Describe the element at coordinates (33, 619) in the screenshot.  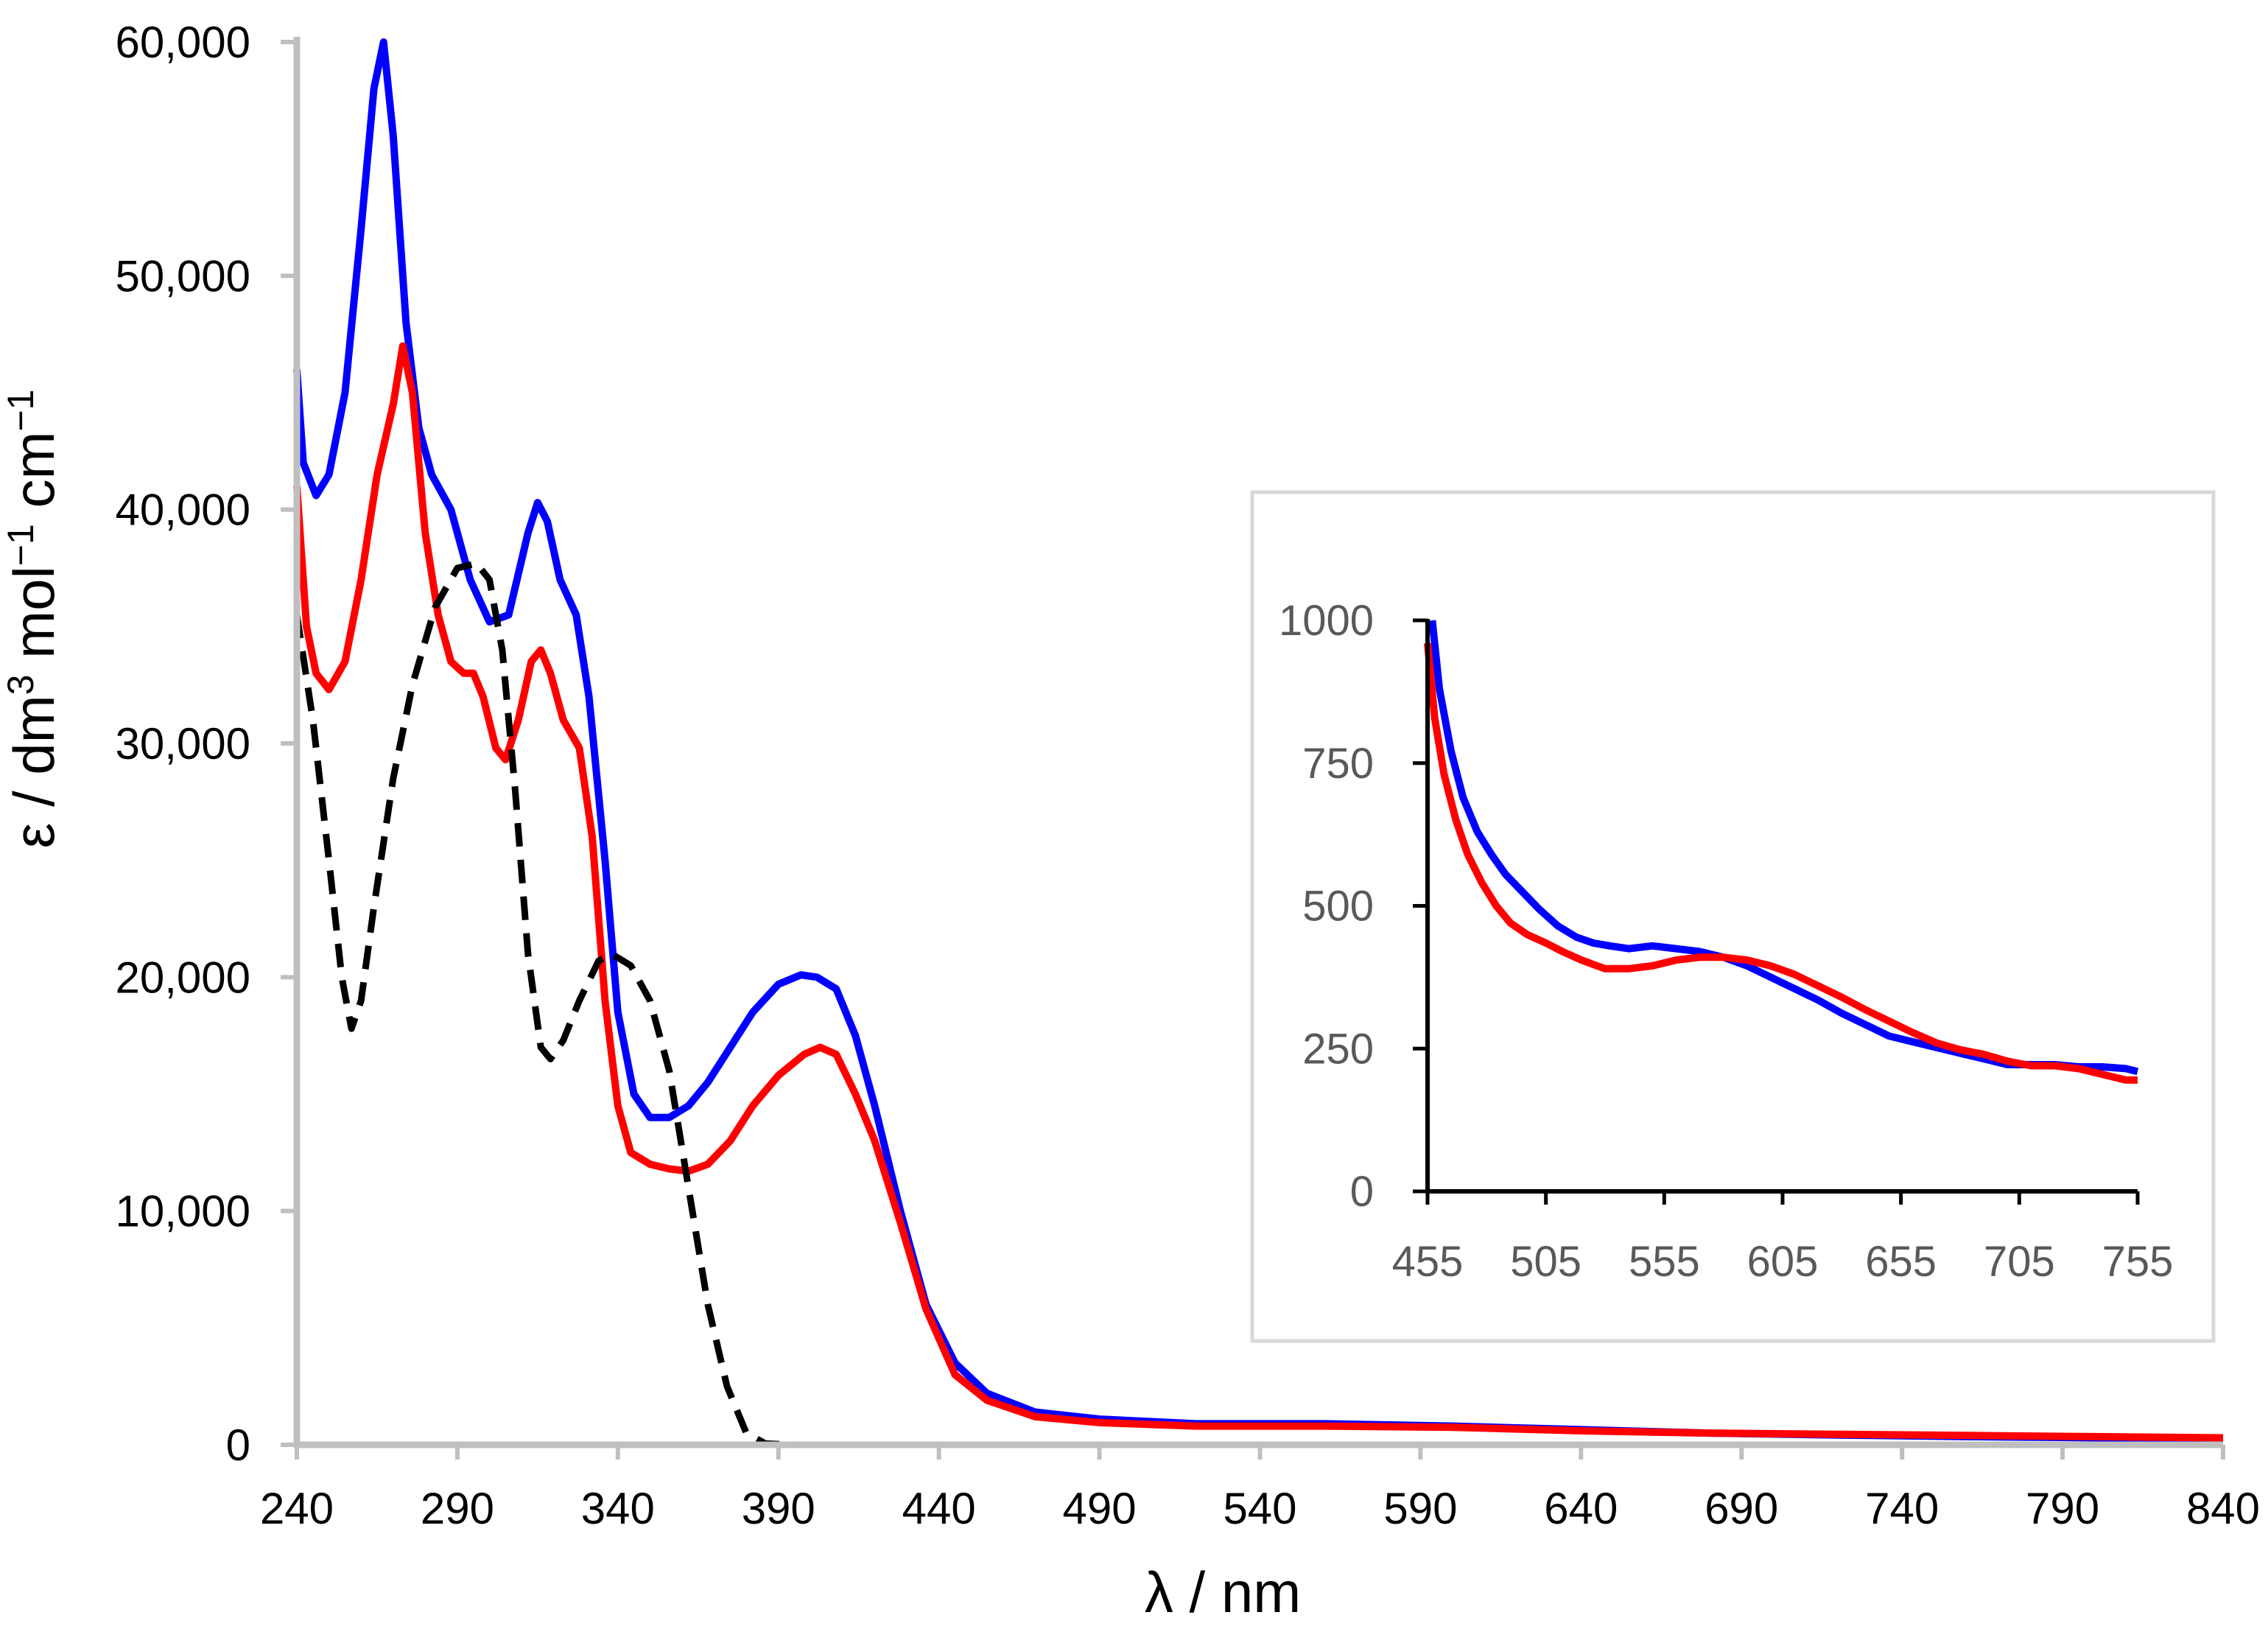
I see `main-y-axis-title: ε / dm3 mol−1 cm−1` at that location.